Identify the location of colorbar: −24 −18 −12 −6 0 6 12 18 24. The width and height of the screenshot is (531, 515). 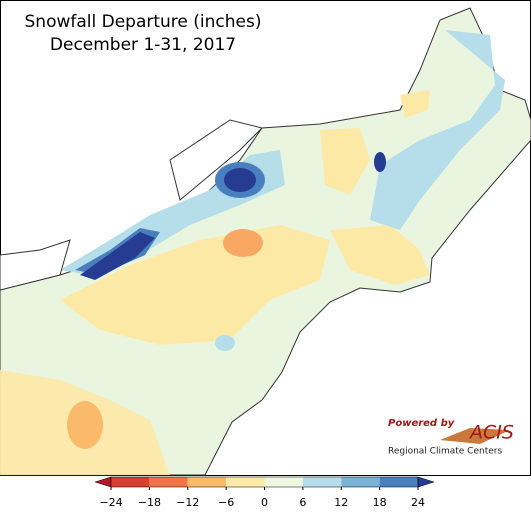
(264, 492).